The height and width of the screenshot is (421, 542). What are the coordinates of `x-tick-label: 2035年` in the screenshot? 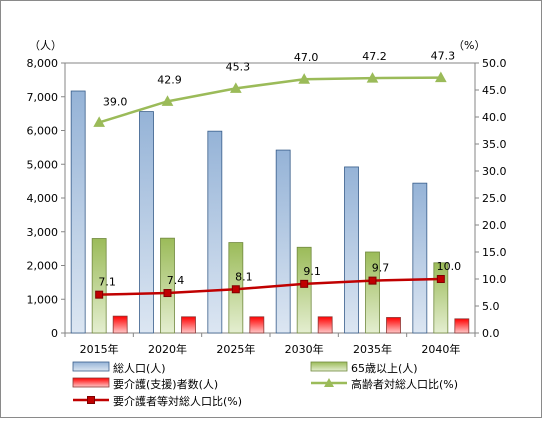 It's located at (372, 349).